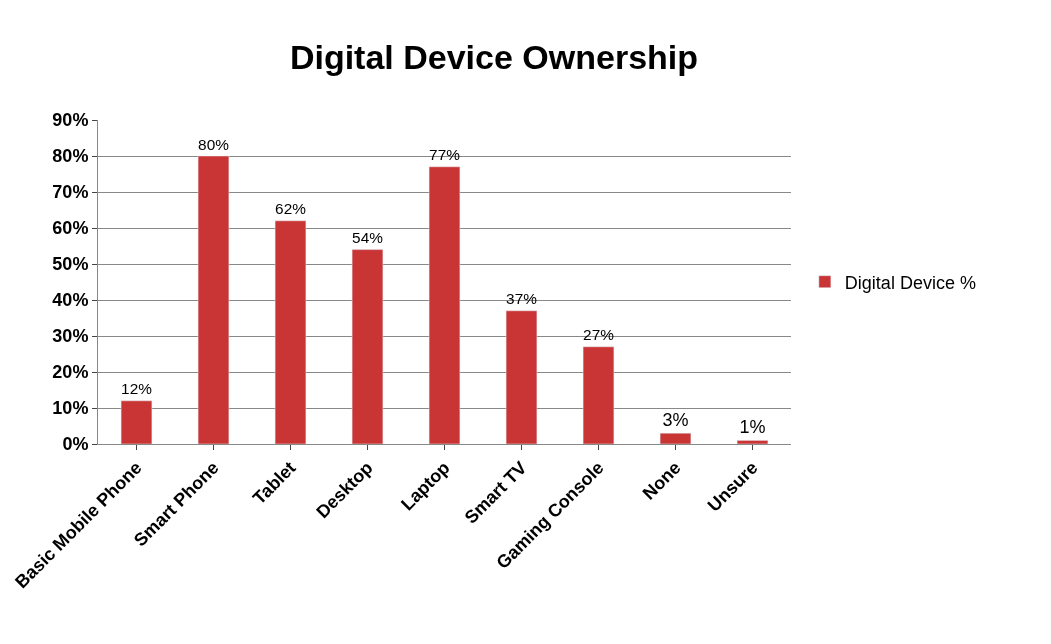  Describe the element at coordinates (445, 155) in the screenshot. I see `data-label: 77%` at that location.